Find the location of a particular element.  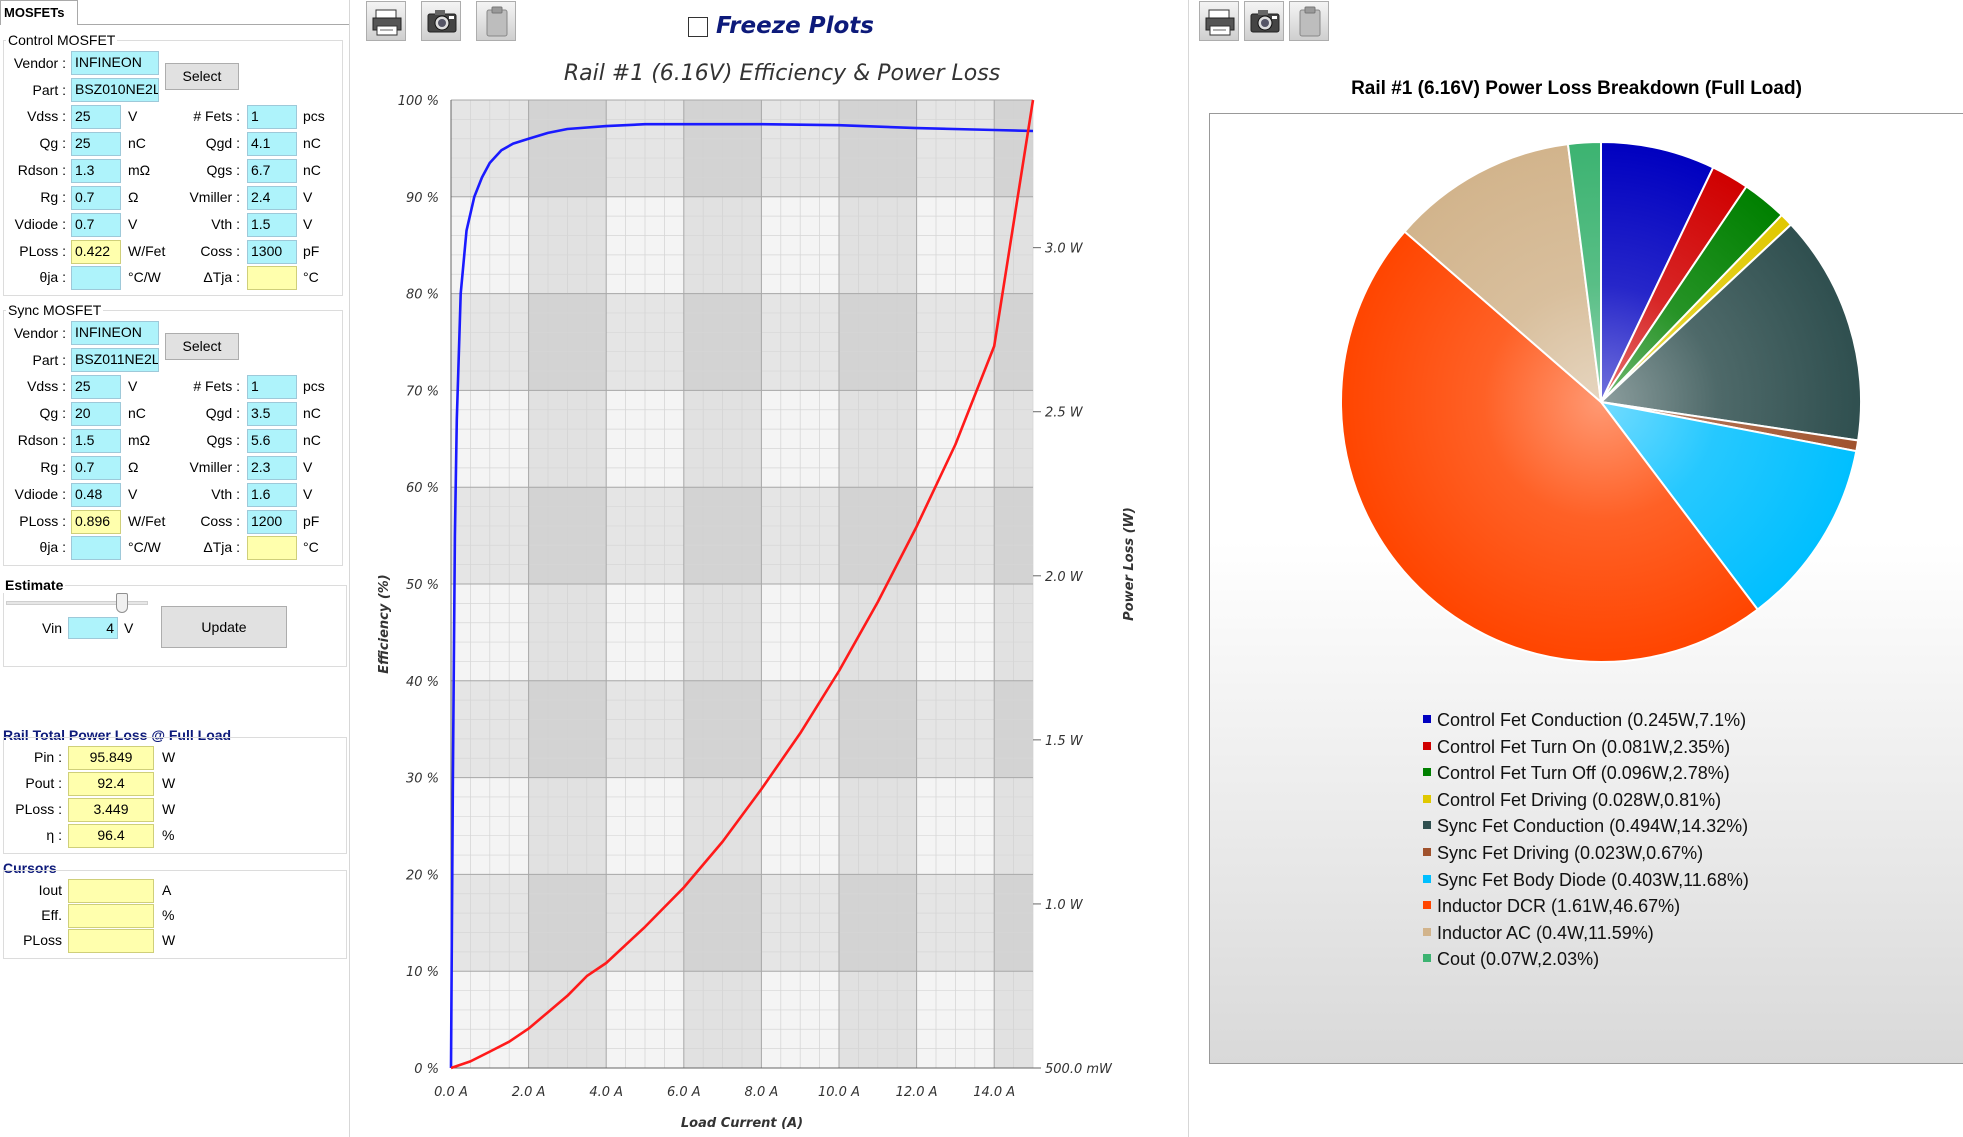

sync-qg-field: 20 is located at coordinates (96, 413).